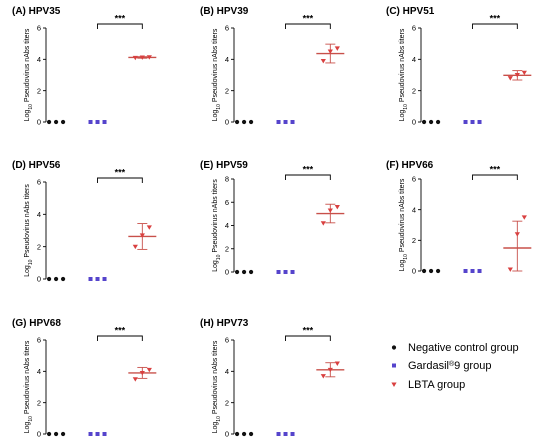 The height and width of the screenshot is (446, 550). I want to click on panel-title: (E) HPV59, so click(224, 165).